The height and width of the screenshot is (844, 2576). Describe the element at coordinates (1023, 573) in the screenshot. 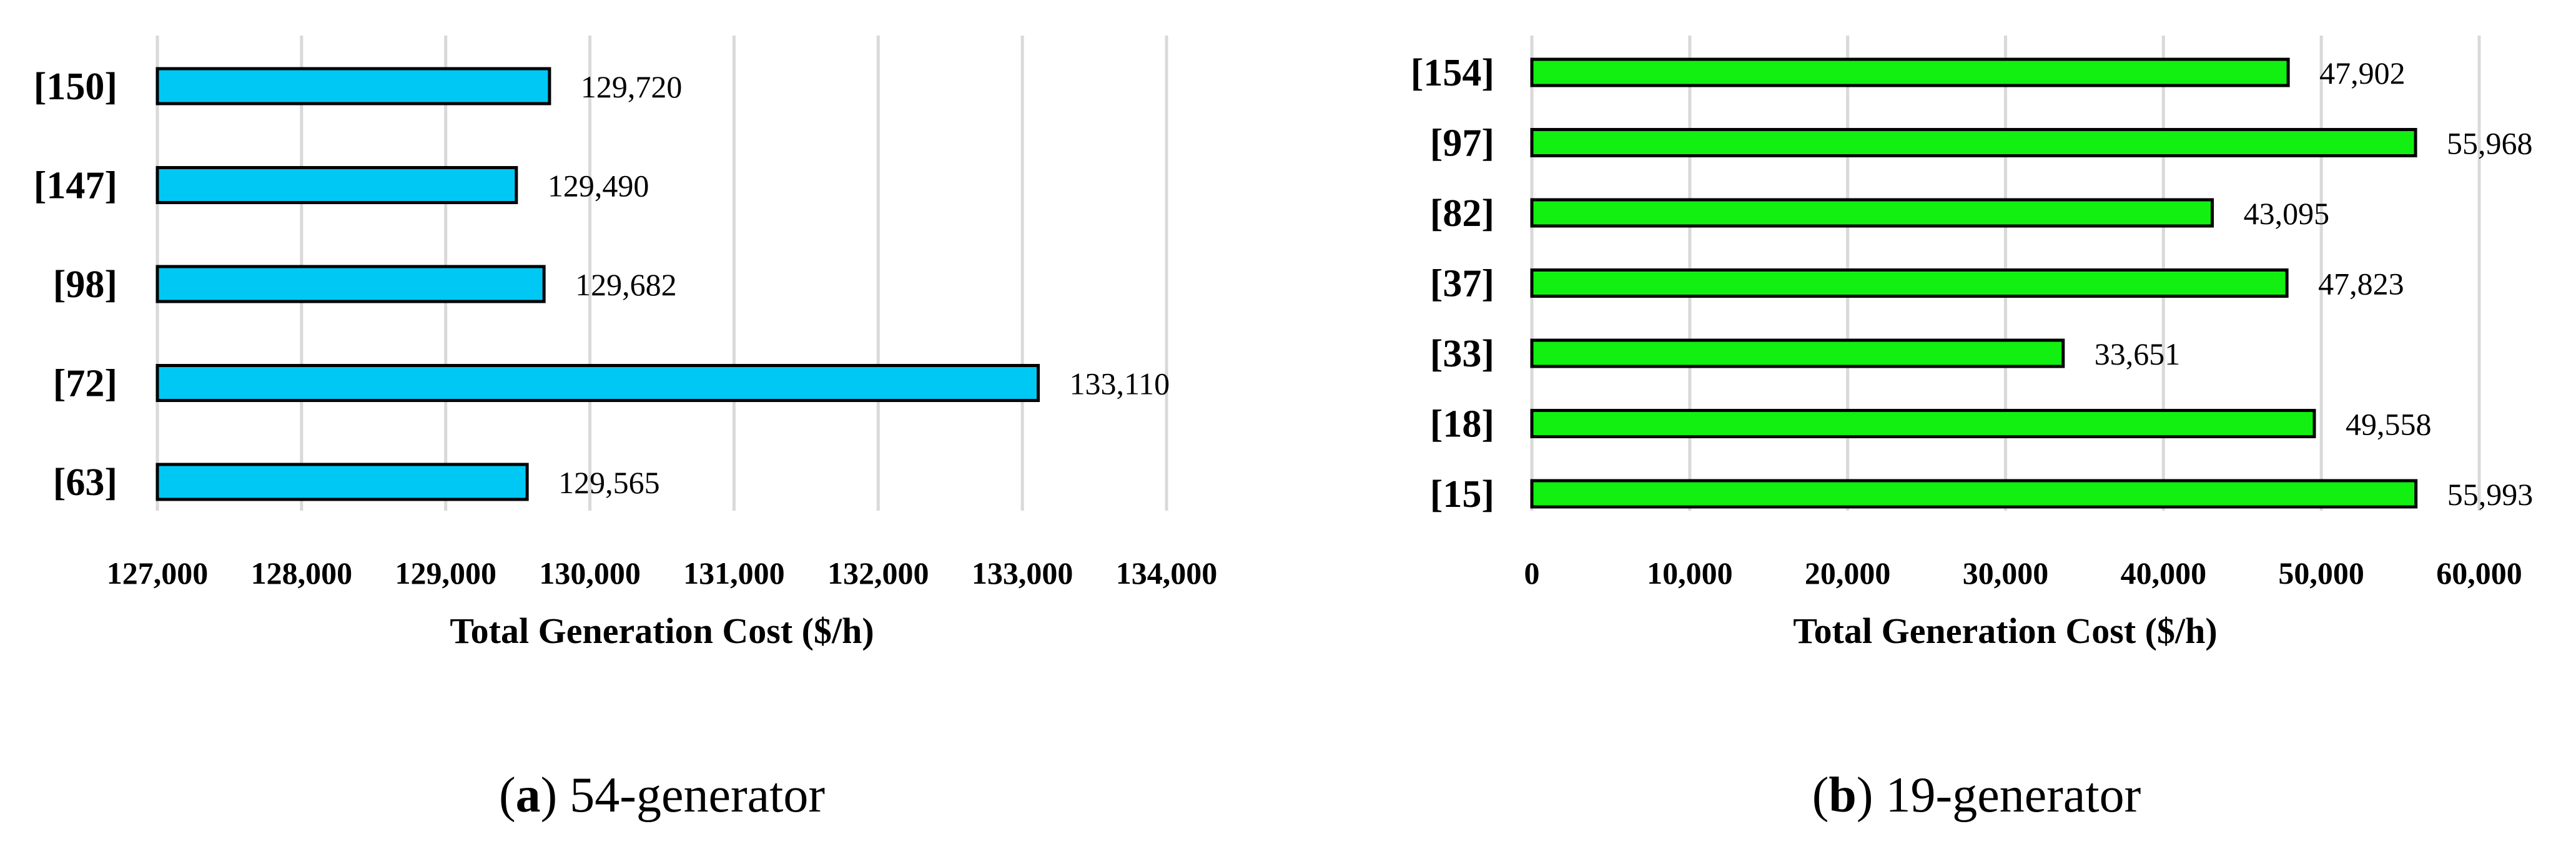

I see `x-tick-label: 133,000` at that location.